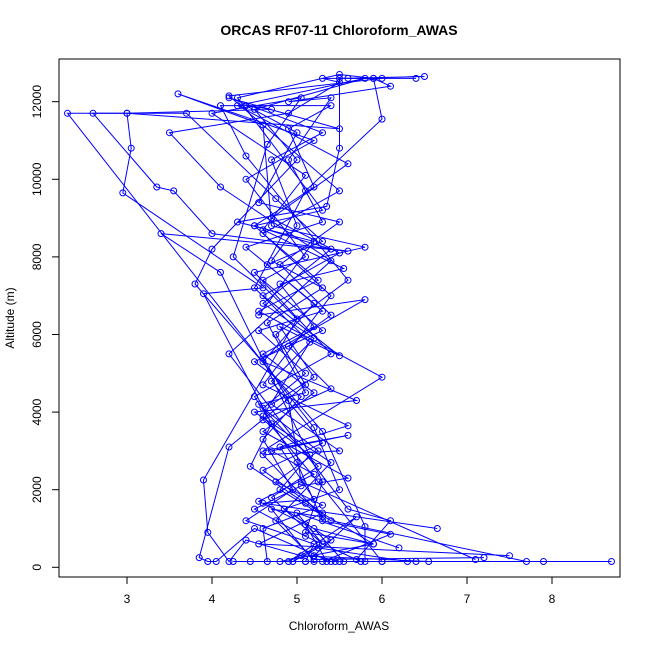 Image resolution: width=650 pixels, height=650 pixels. I want to click on y-tick-label: 12000, so click(37, 102).